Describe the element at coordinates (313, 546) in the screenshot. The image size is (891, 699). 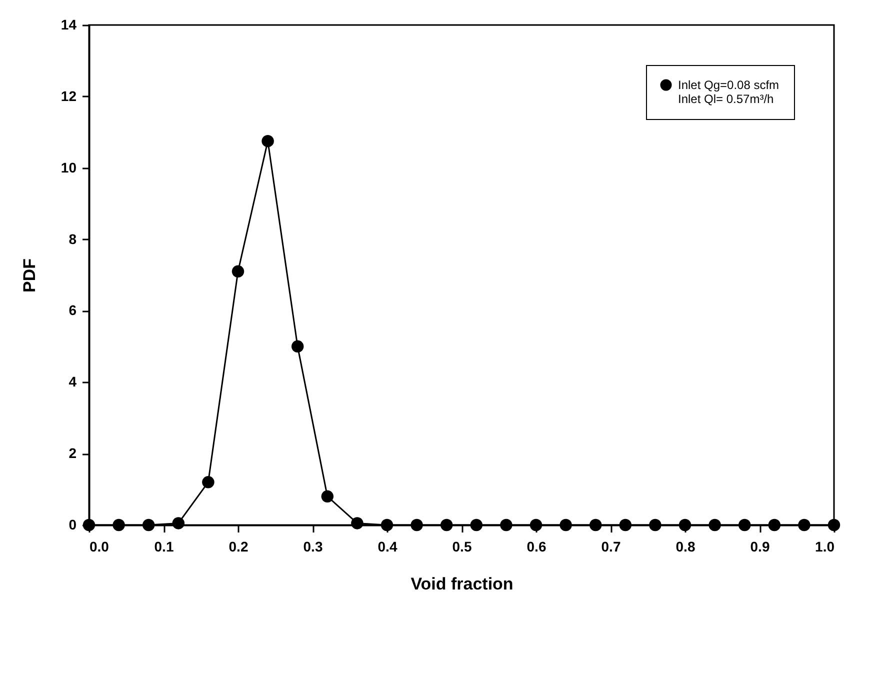
I see `x-tick-label: 0.3` at that location.